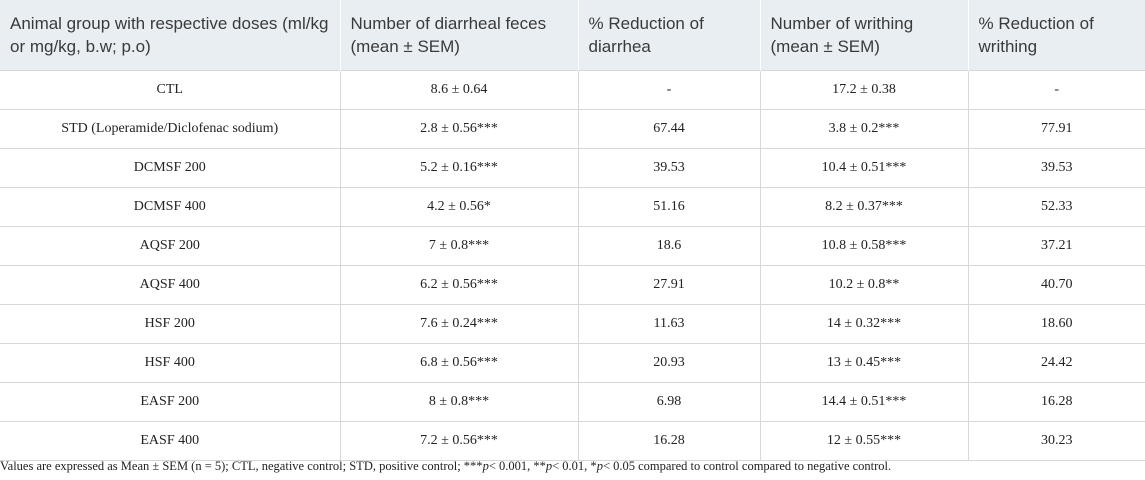 The width and height of the screenshot is (1145, 480). Describe the element at coordinates (1056, 35) in the screenshot. I see `header-cell: % Reduction of writhing` at that location.